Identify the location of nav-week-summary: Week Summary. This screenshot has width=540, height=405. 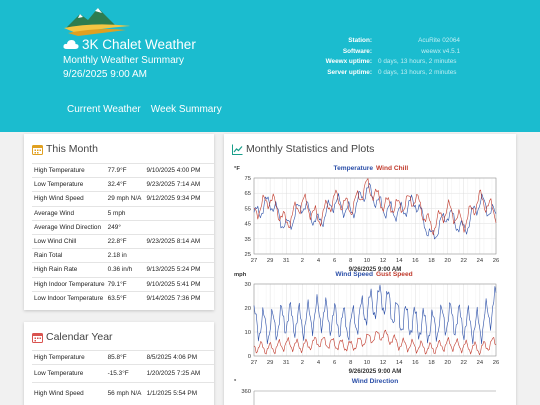
(186, 109).